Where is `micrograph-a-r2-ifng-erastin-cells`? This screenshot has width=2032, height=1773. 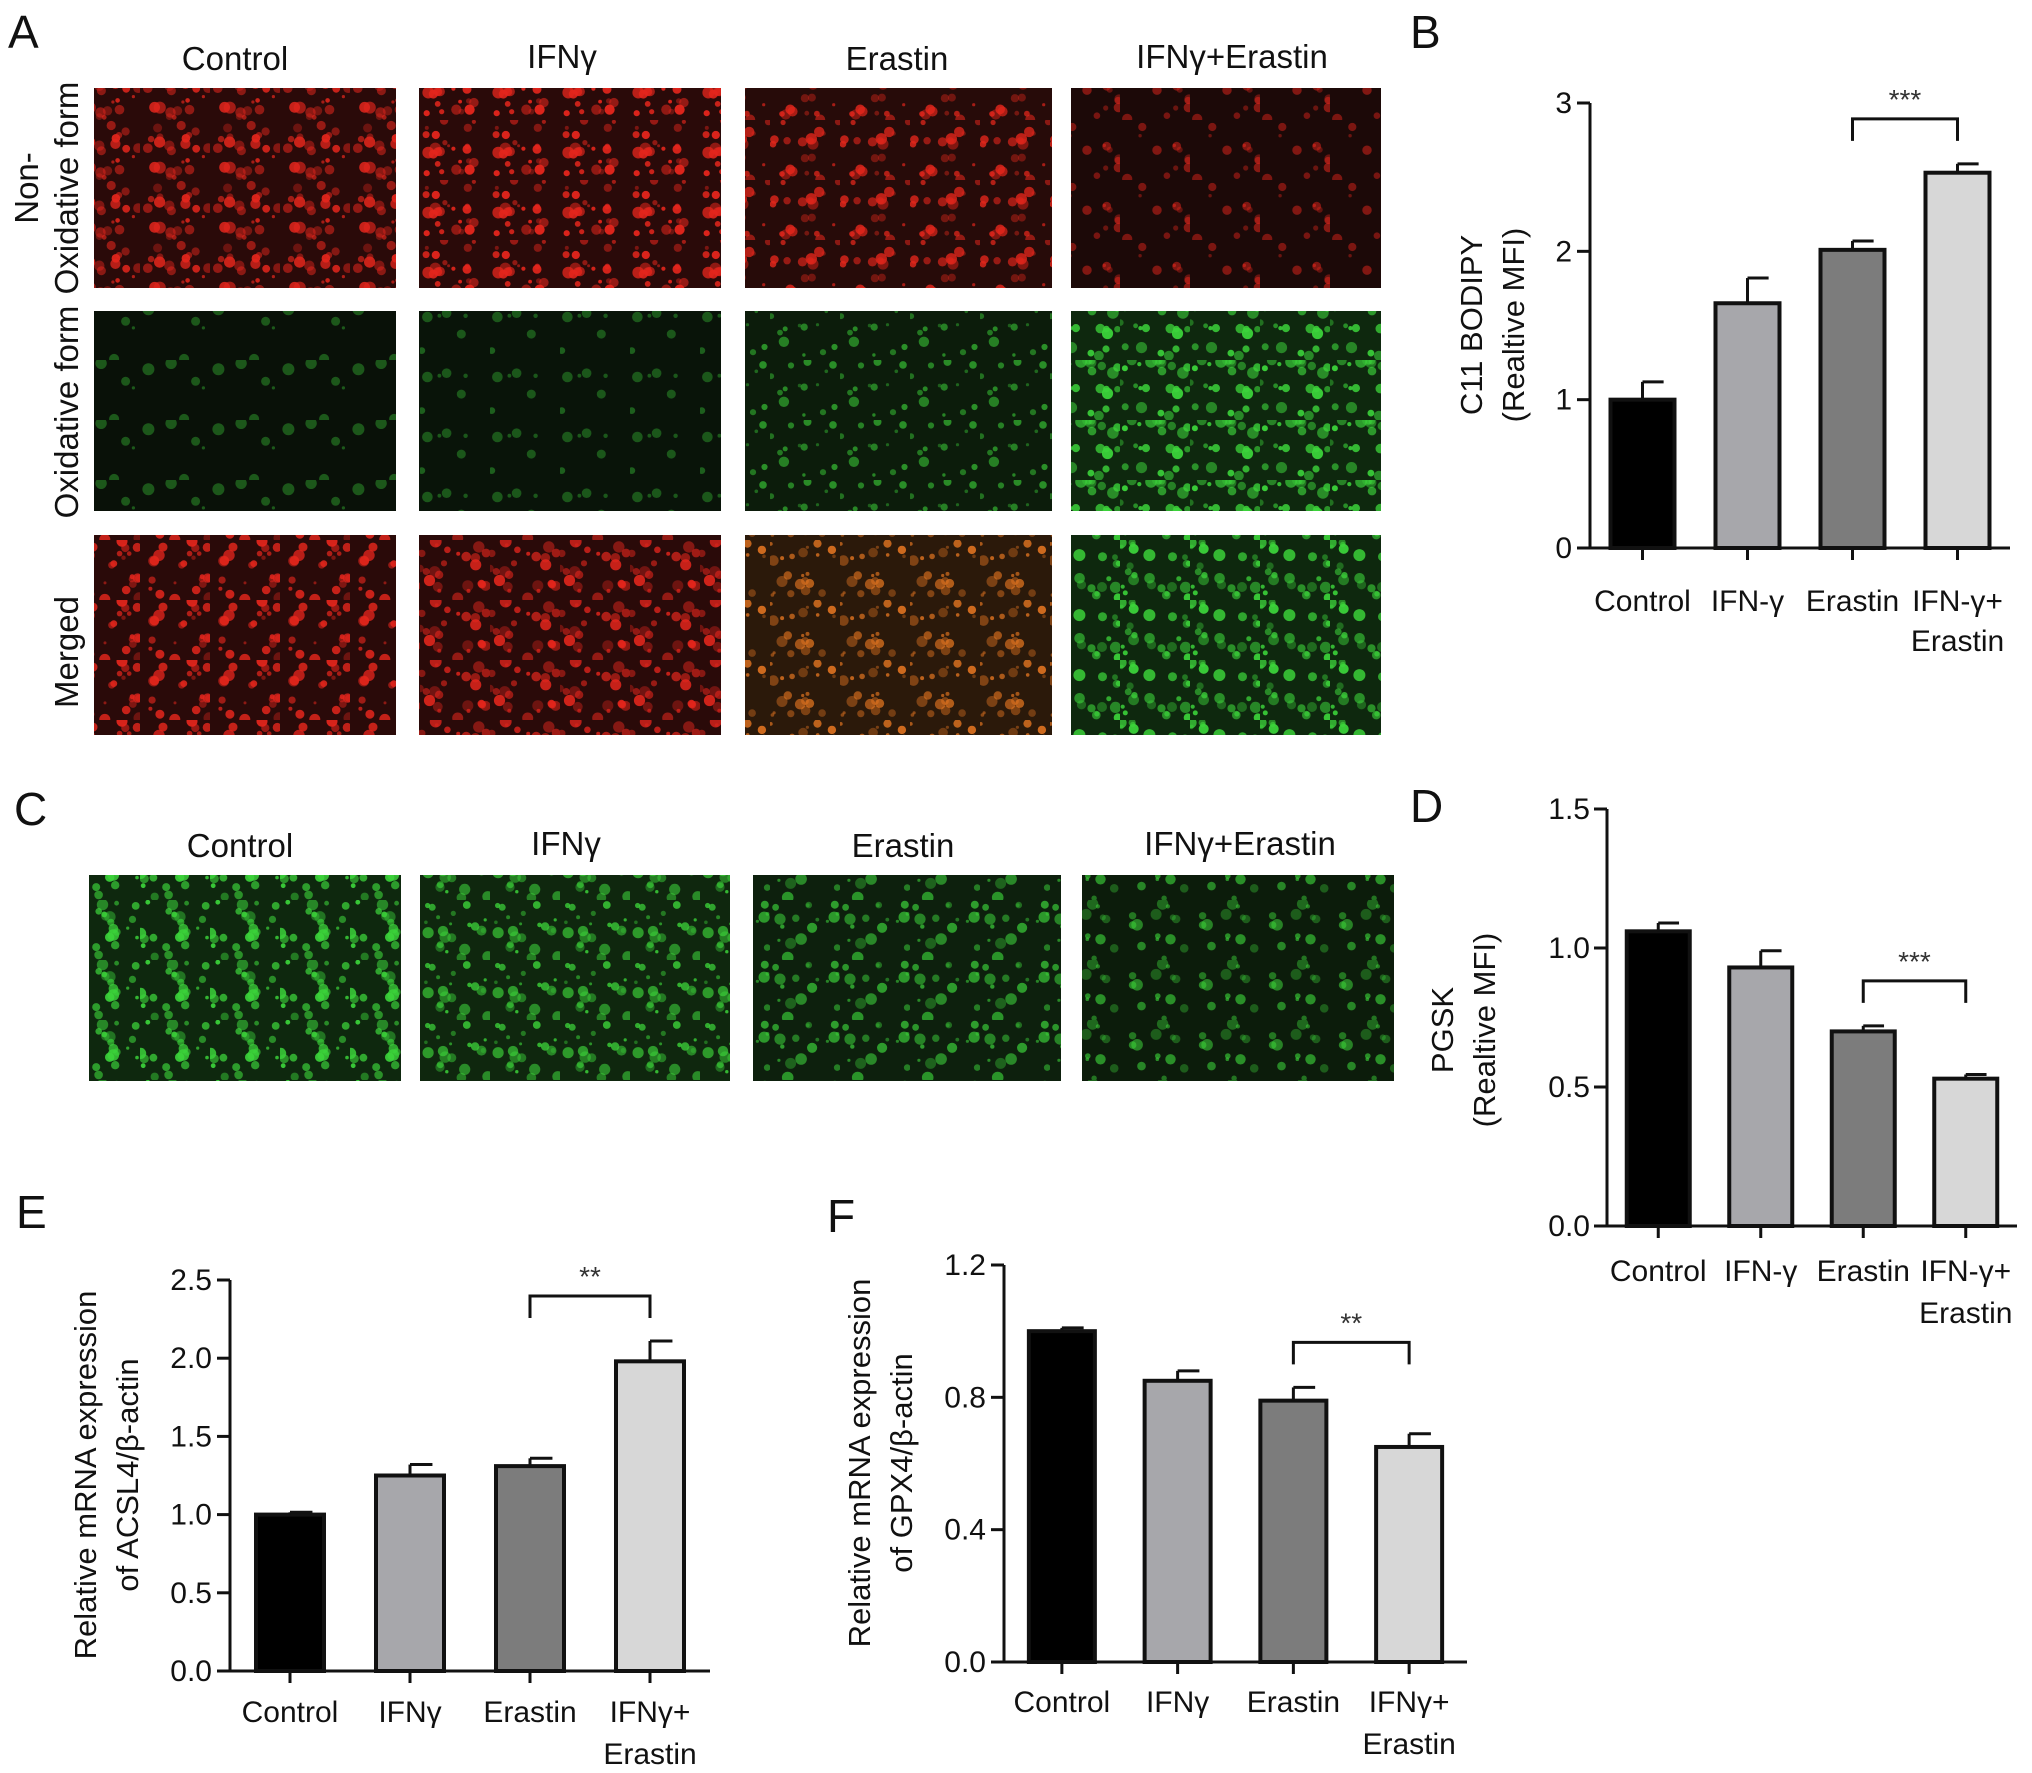
micrograph-a-r2-ifng-erastin-cells is located at coordinates (1226, 411).